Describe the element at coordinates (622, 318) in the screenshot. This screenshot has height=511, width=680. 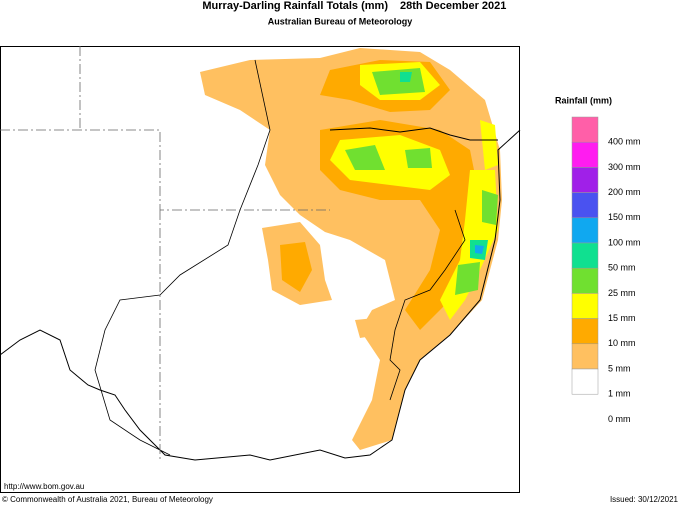
I see `legend-label: 15 mm` at that location.